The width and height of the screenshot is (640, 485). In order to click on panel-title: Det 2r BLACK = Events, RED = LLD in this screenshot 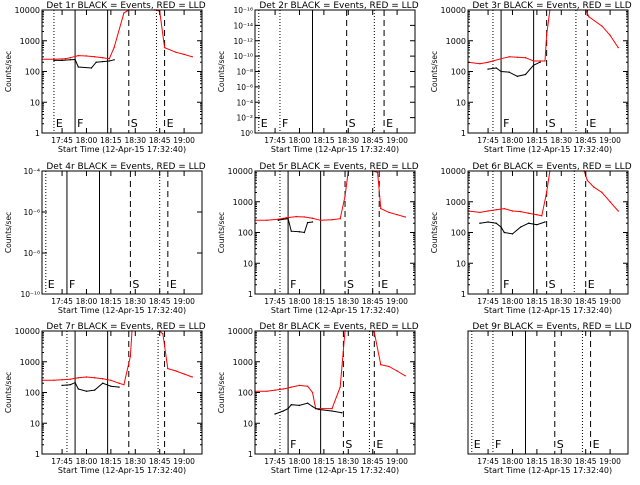, I will do `click(338, 6)`.